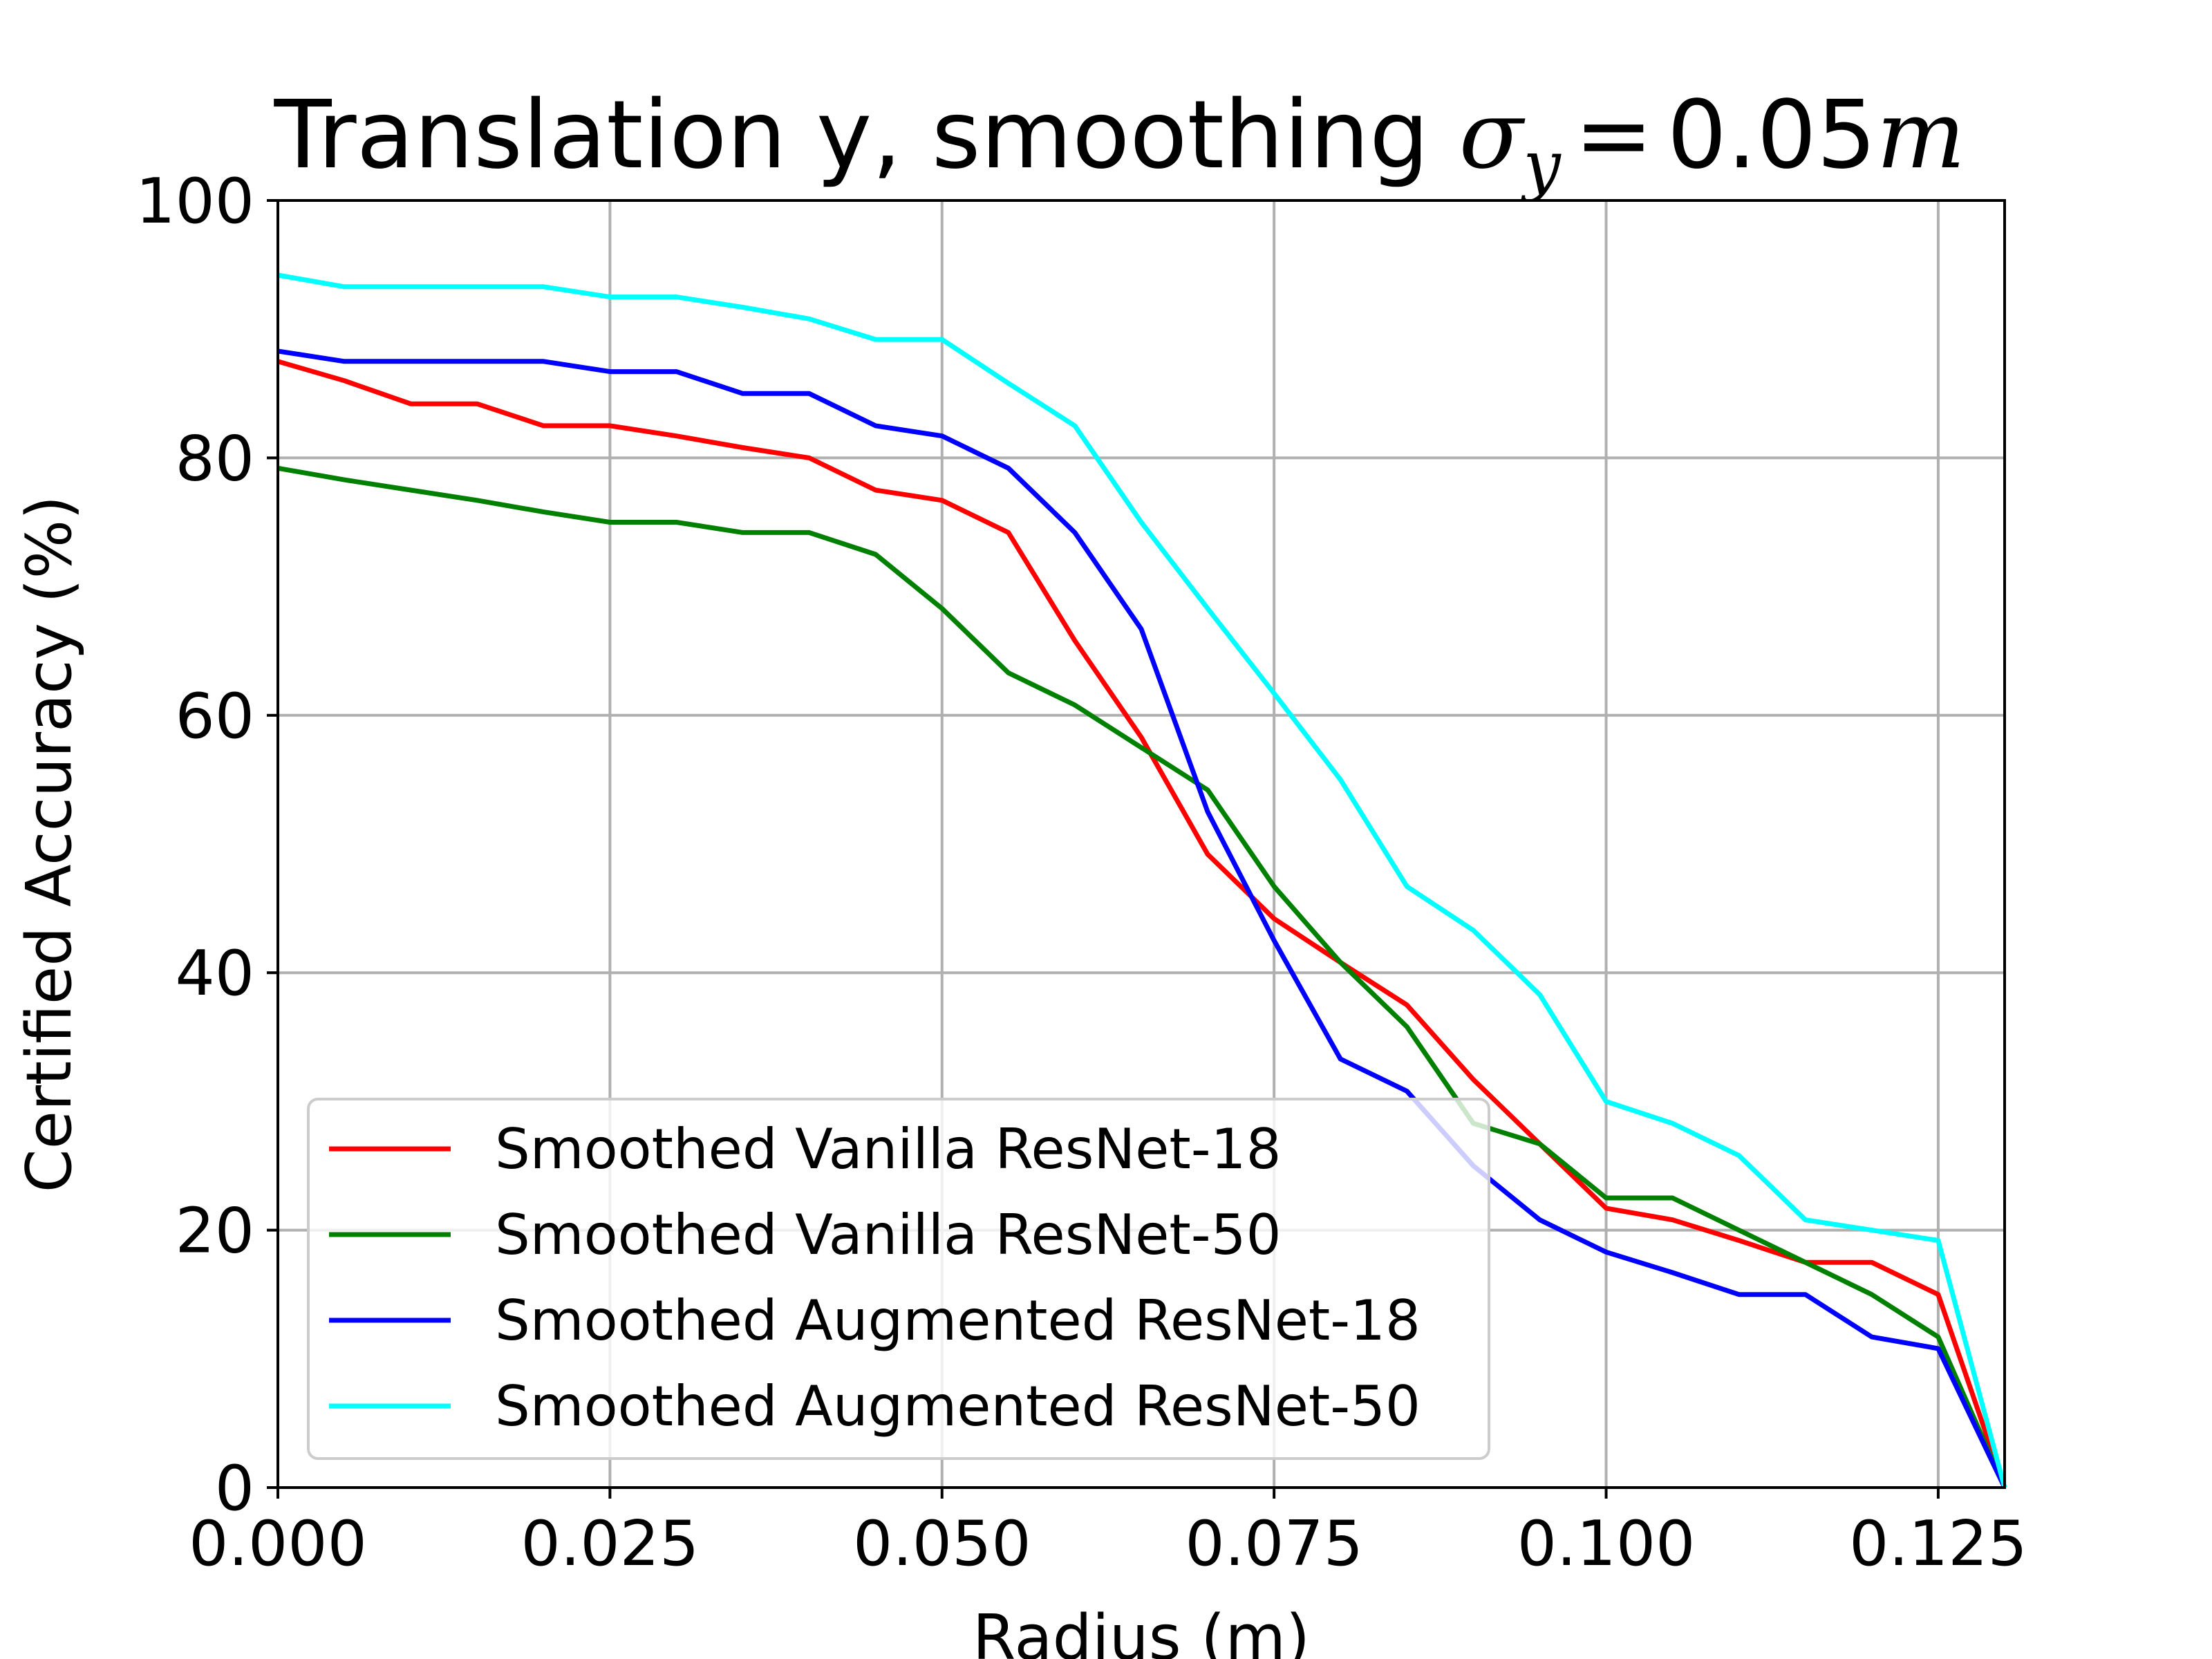 The width and height of the screenshot is (2212, 1659). I want to click on legend-label-1: Smoothed Vanilla ResNet-18, so click(888, 1149).